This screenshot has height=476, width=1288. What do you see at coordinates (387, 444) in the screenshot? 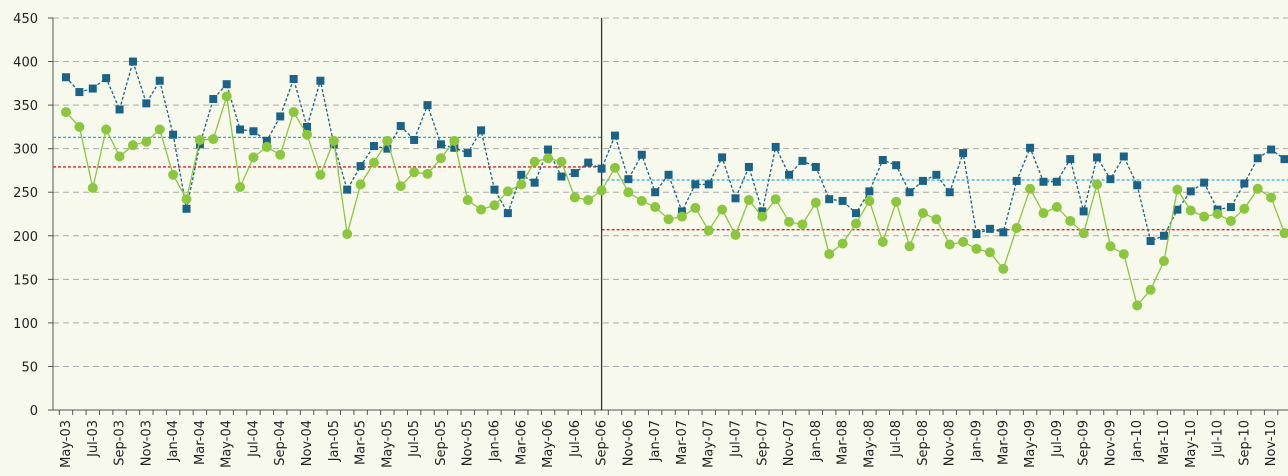
I see `x-tick-label: May-05` at bounding box center [387, 444].